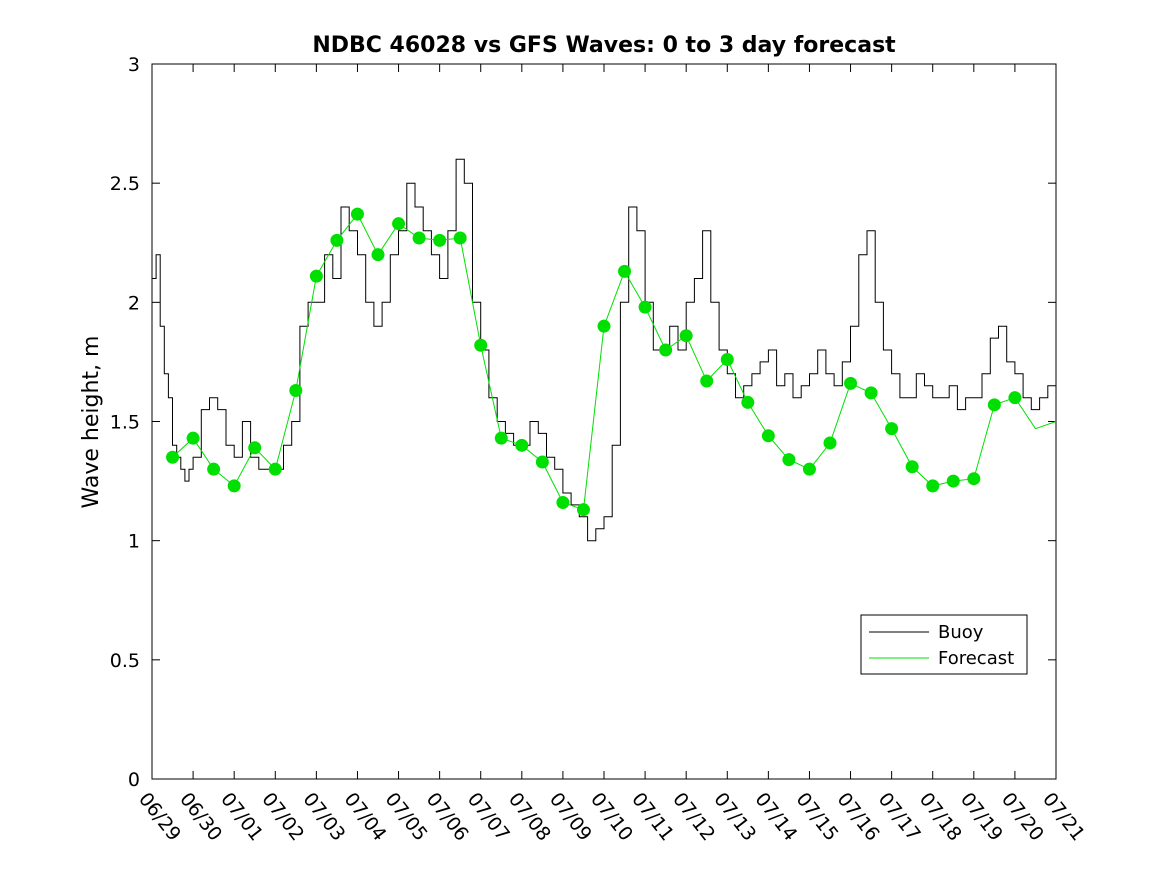  I want to click on y-axis-label: Wave height, m, so click(91, 422).